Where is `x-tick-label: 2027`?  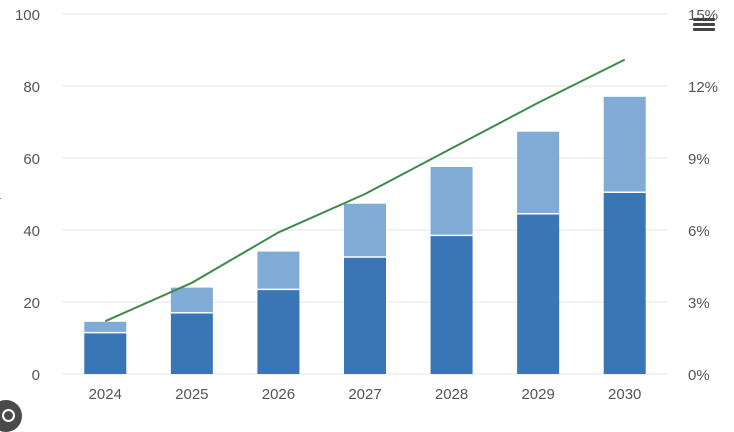 x-tick-label: 2027 is located at coordinates (364, 394).